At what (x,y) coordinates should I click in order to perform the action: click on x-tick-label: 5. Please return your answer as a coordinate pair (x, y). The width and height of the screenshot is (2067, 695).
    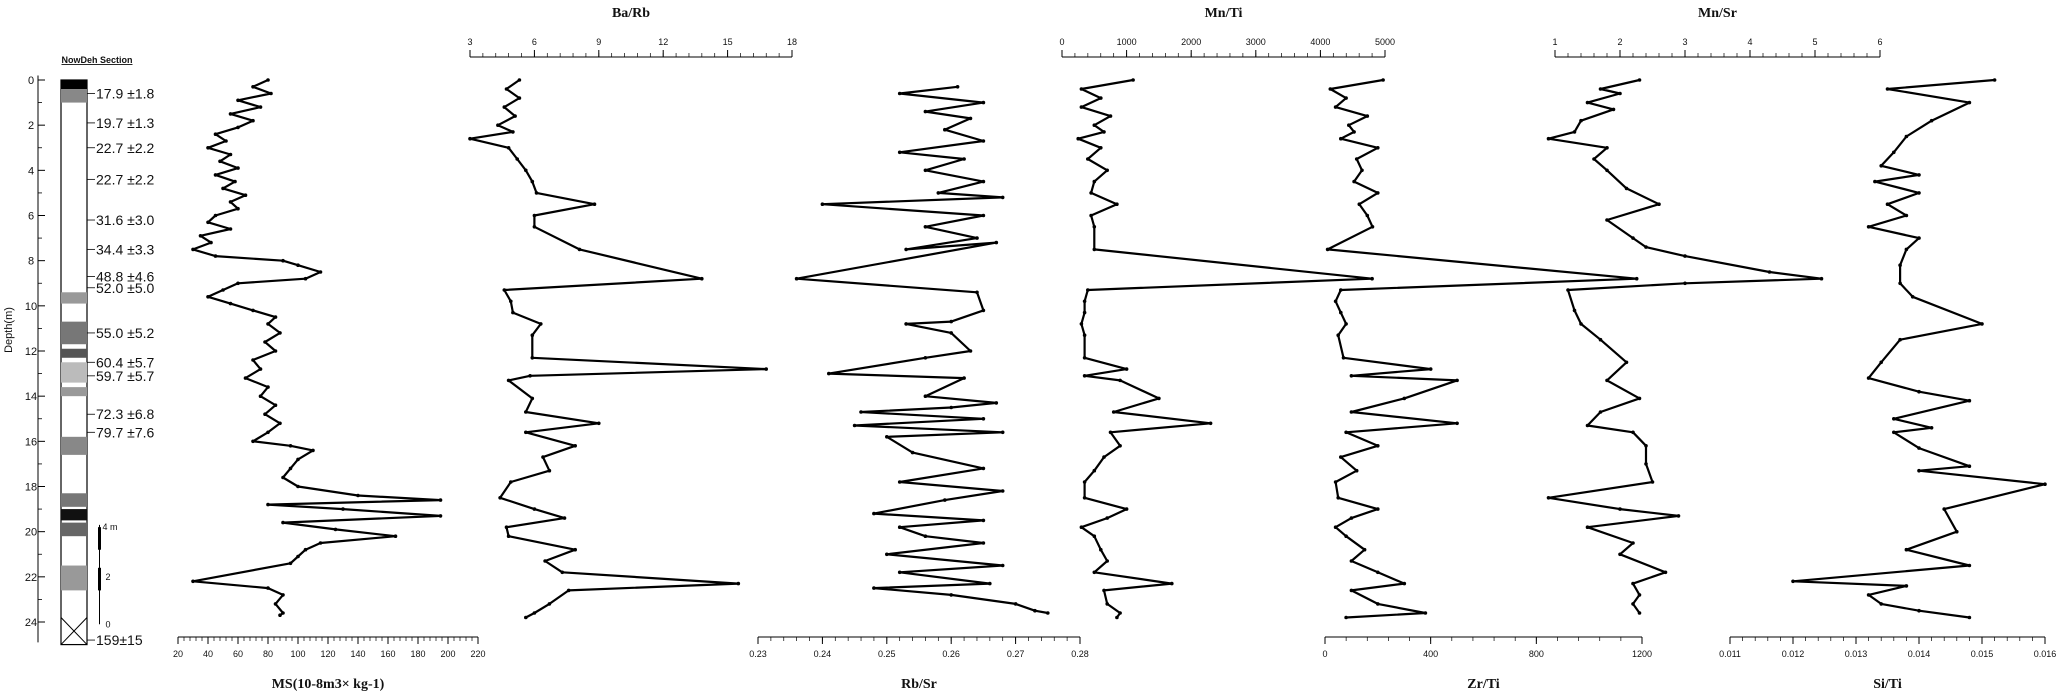
    Looking at the image, I should click on (1814, 42).